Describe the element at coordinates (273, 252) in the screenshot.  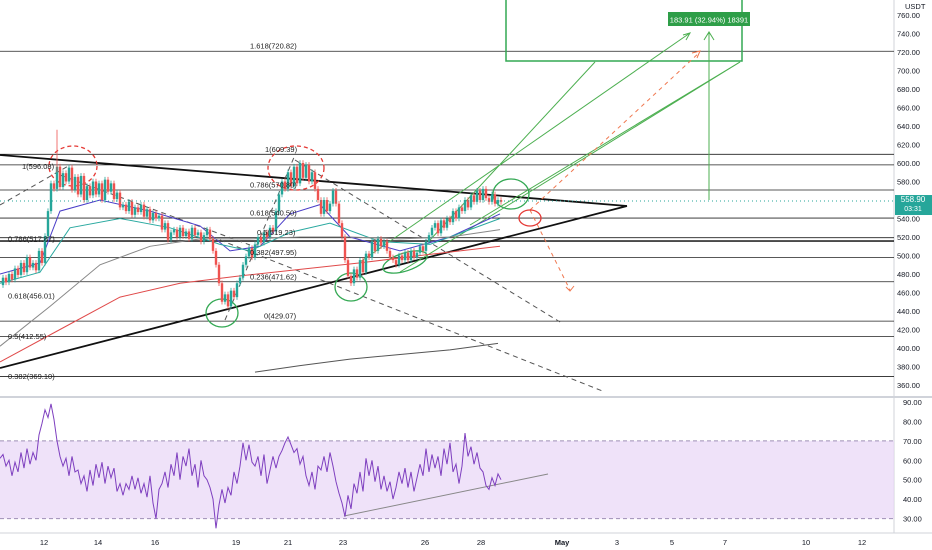
I see `fib-level-label: 0.382(497.95)` at that location.